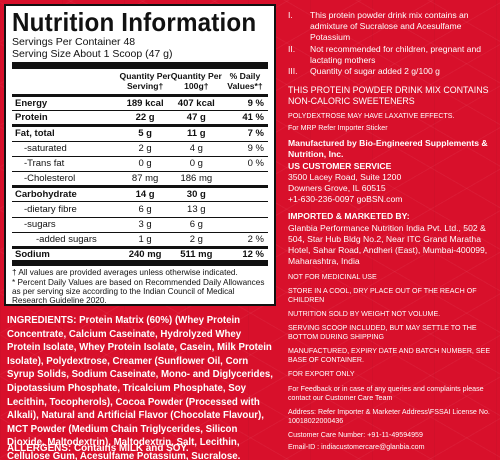 The width and height of the screenshot is (500, 460). Describe the element at coordinates (196, 119) in the screenshot. I see `per-100g-value: 47 g` at that location.